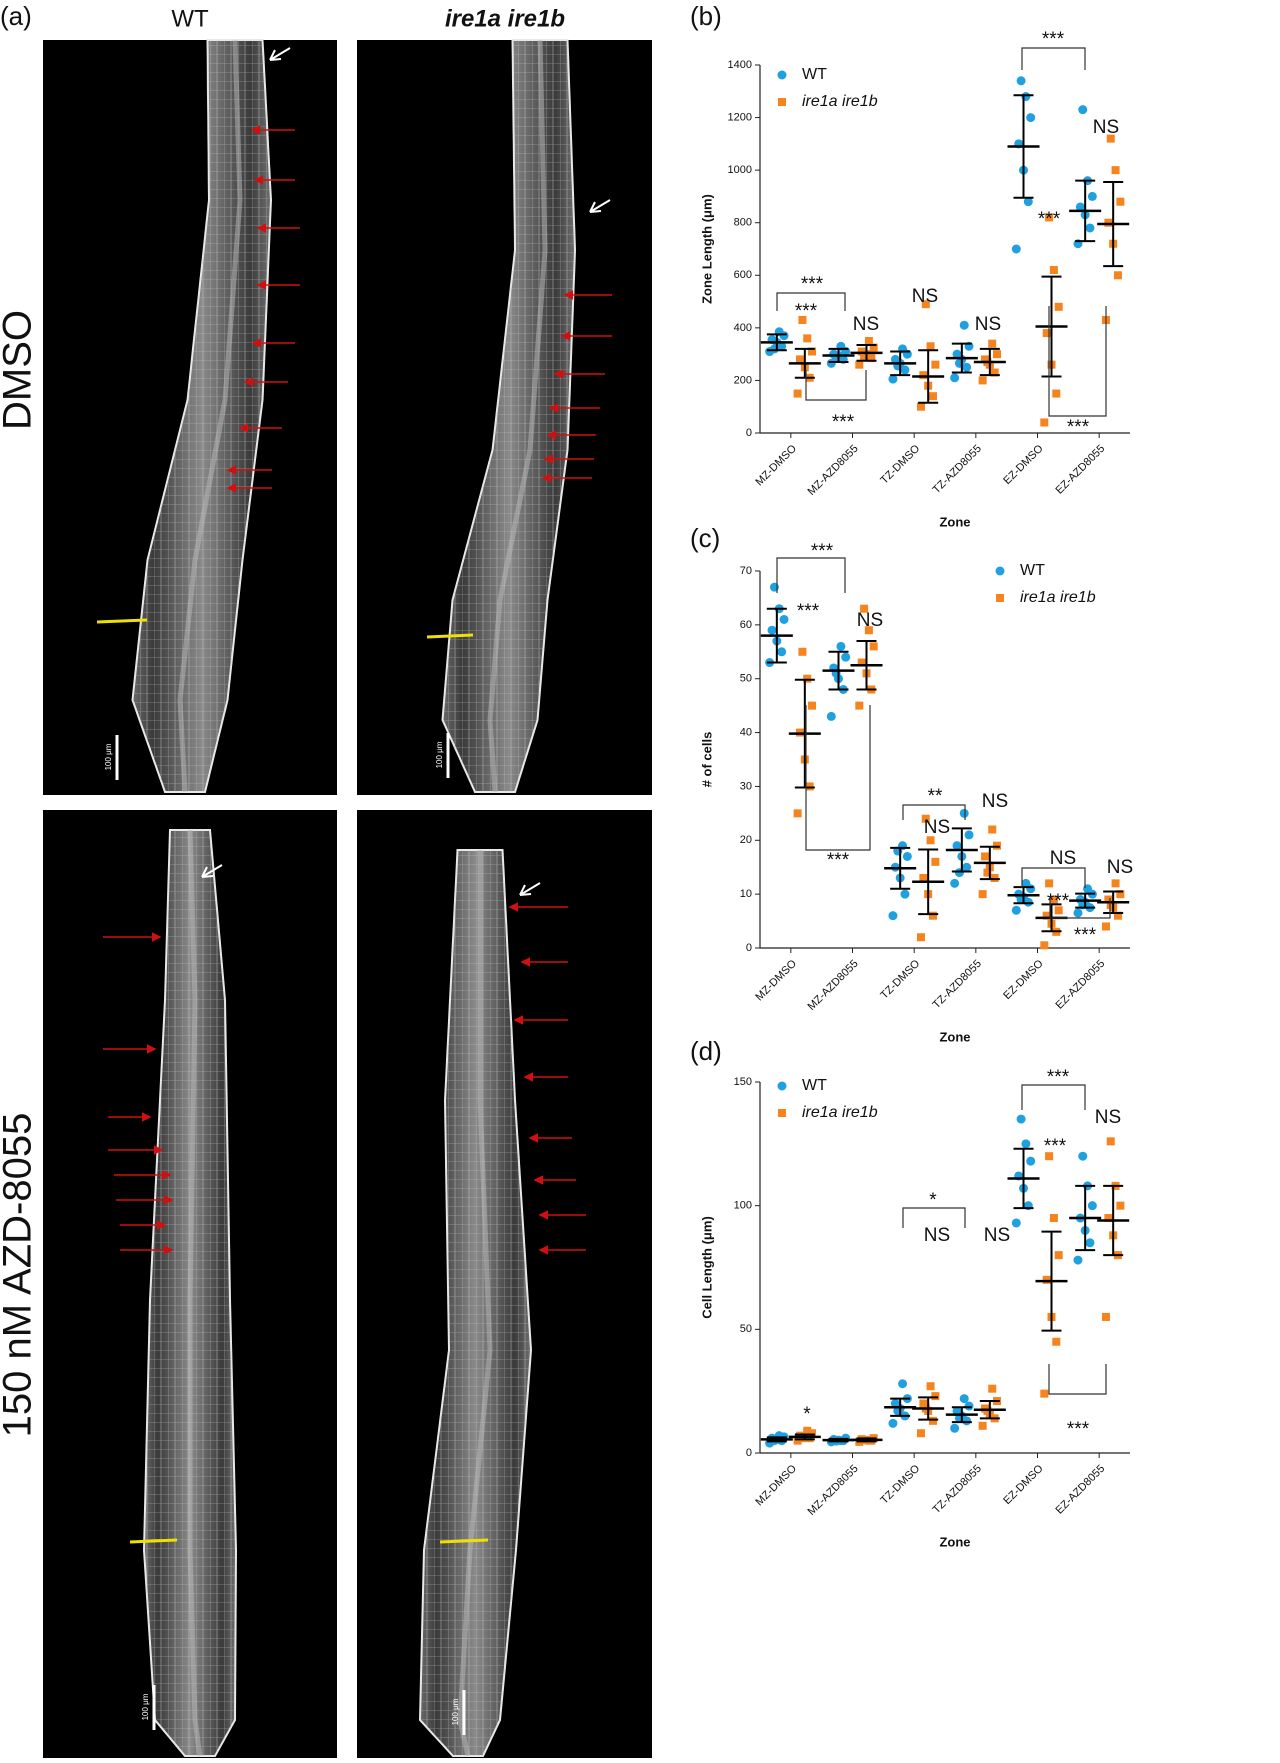 The width and height of the screenshot is (1280, 1763). Describe the element at coordinates (776, 465) in the screenshot. I see `x-tick-label: MZ-DMSO` at that location.